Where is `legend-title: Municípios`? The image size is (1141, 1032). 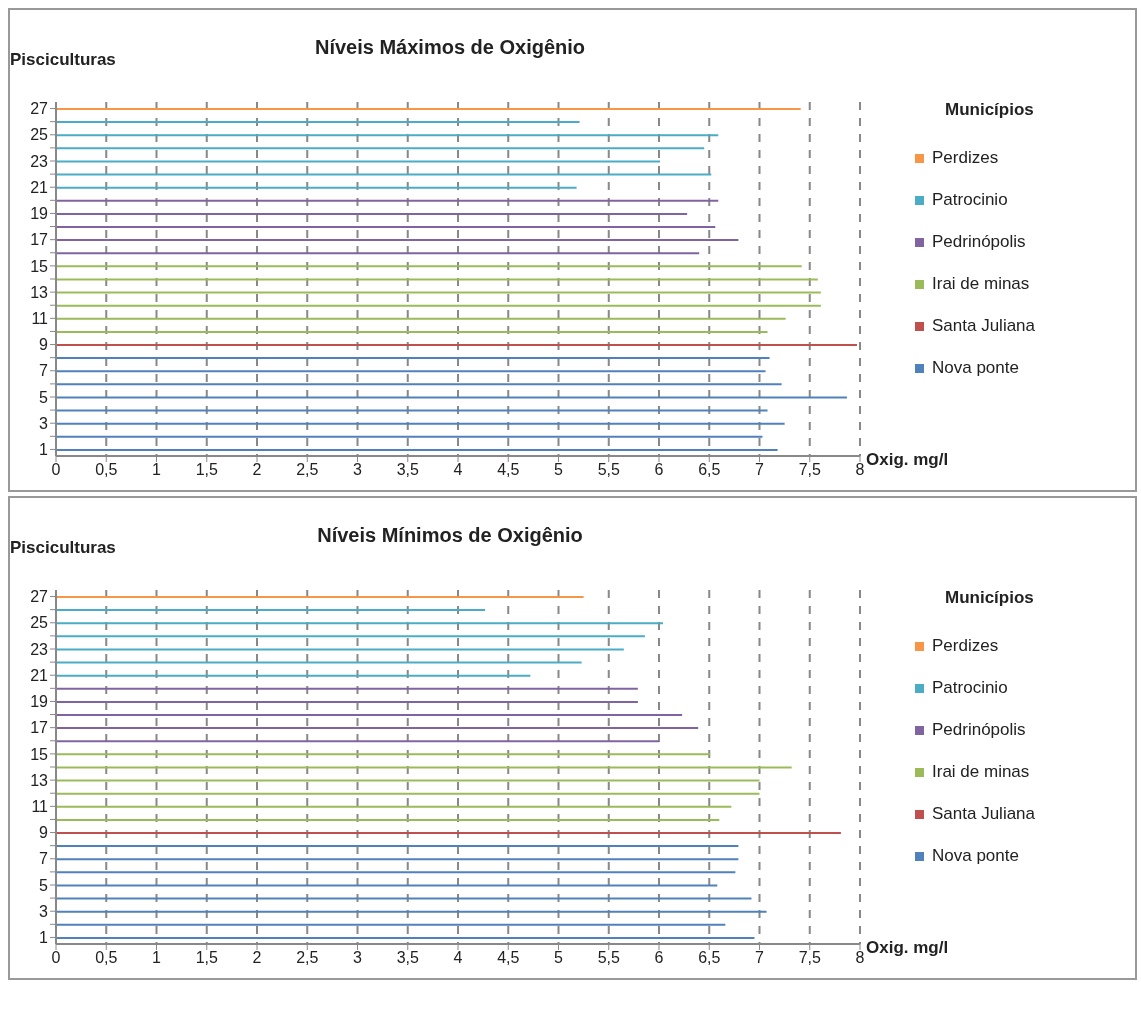
legend-title: Municípios is located at coordinates (990, 598).